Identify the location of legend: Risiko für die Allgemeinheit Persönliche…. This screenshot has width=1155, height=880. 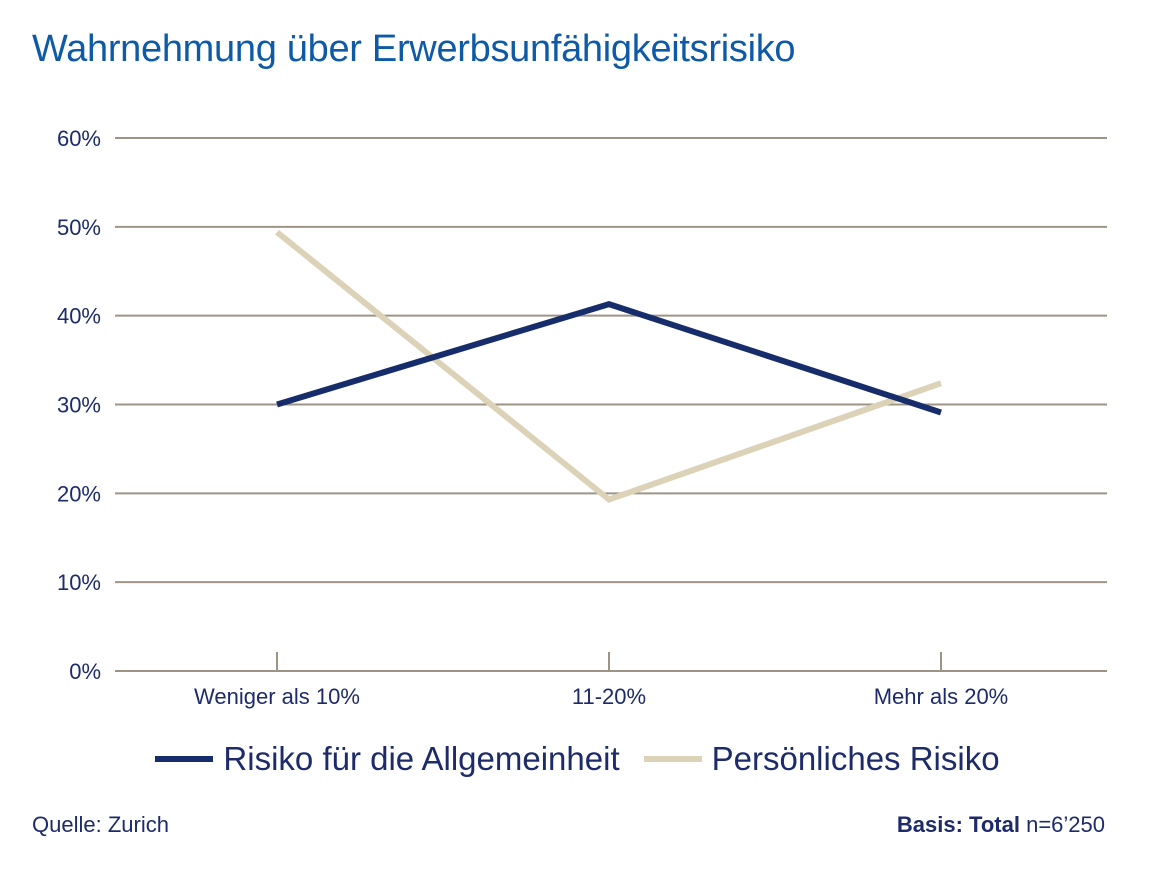
(577, 759).